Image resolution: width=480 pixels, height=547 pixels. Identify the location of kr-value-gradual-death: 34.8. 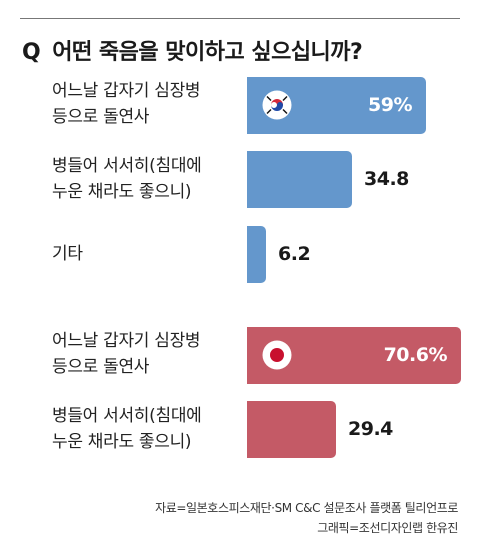
(386, 179).